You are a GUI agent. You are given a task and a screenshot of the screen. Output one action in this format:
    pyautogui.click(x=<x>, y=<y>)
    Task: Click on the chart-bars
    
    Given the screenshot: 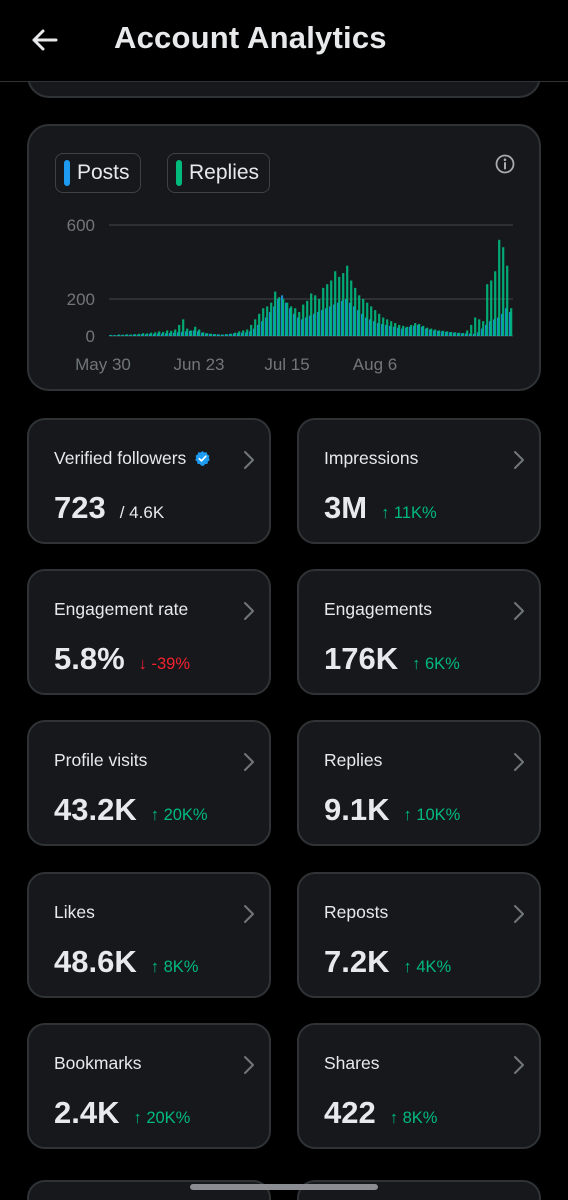 What is the action you would take?
    pyautogui.click(x=311, y=288)
    